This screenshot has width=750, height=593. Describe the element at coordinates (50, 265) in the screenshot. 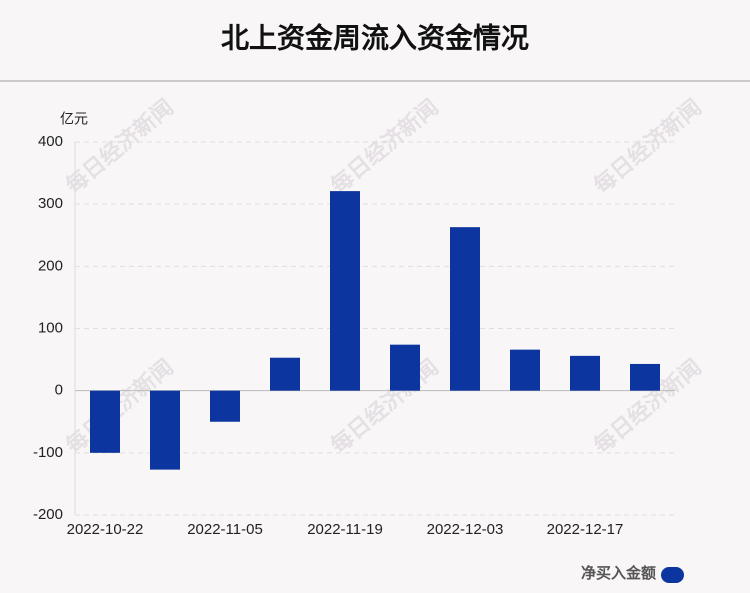

I see `y-tick-label: 200` at that location.